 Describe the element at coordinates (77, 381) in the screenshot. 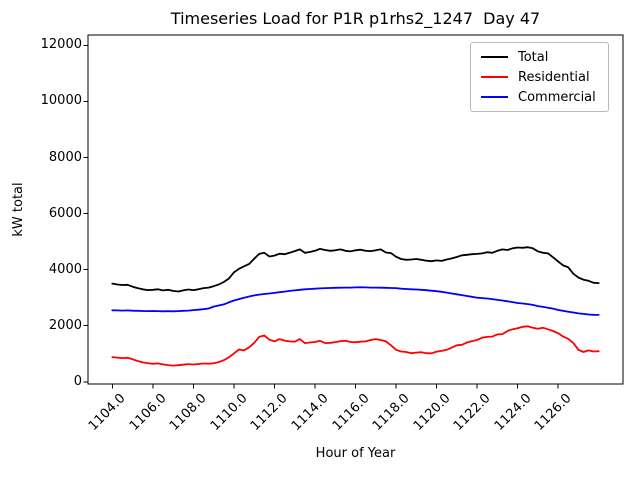

I see `y-tick-label: 0` at that location.